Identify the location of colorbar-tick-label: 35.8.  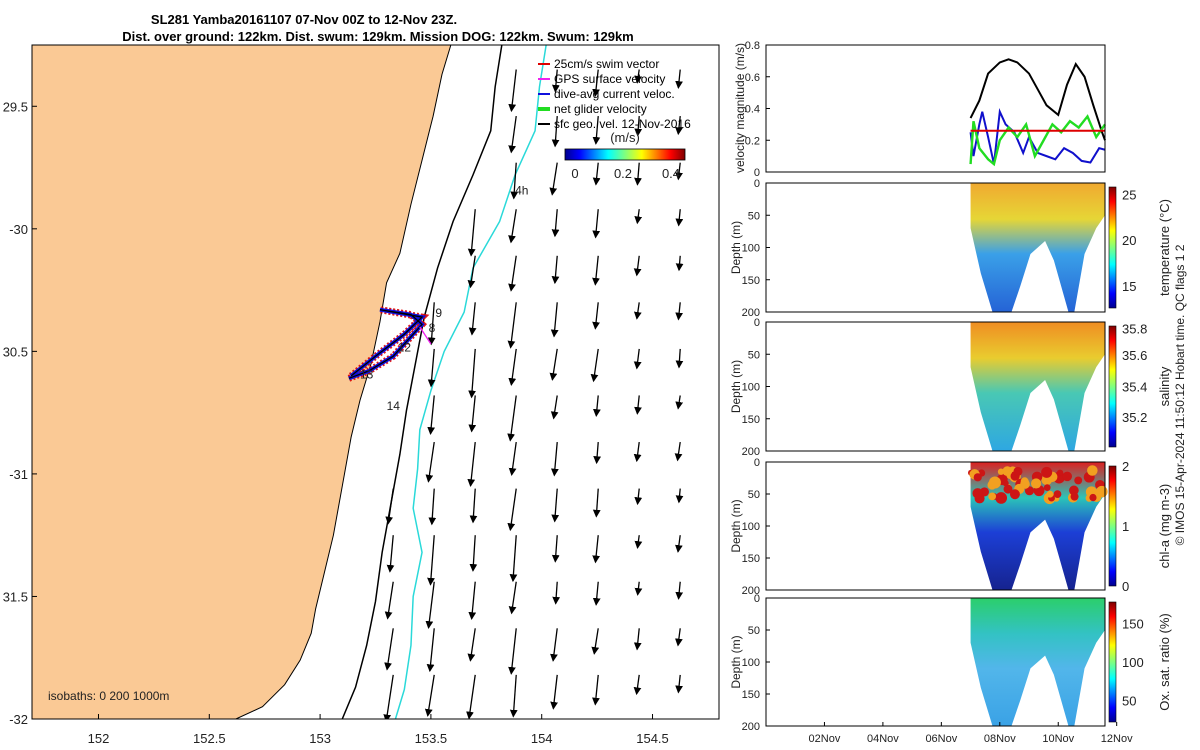
(1134, 328).